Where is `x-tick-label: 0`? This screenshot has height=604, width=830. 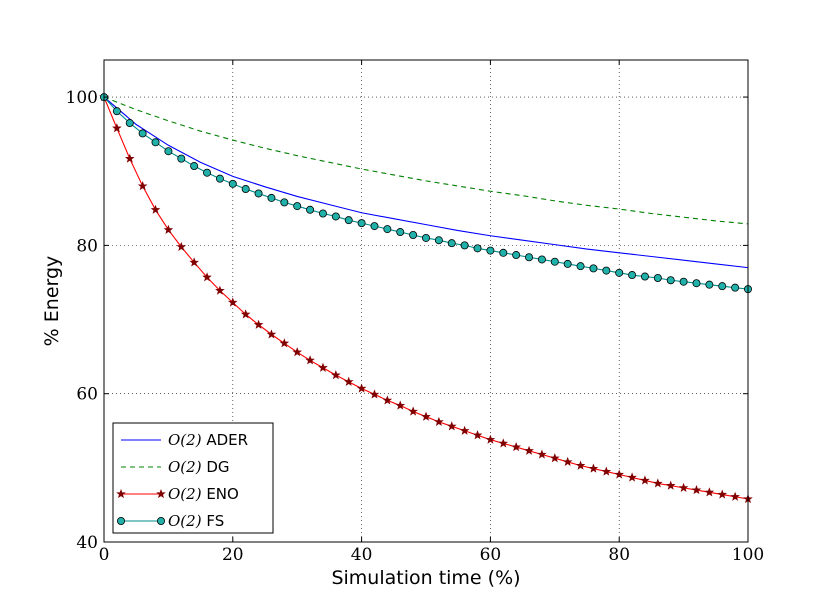
x-tick-label: 0 is located at coordinates (104, 555).